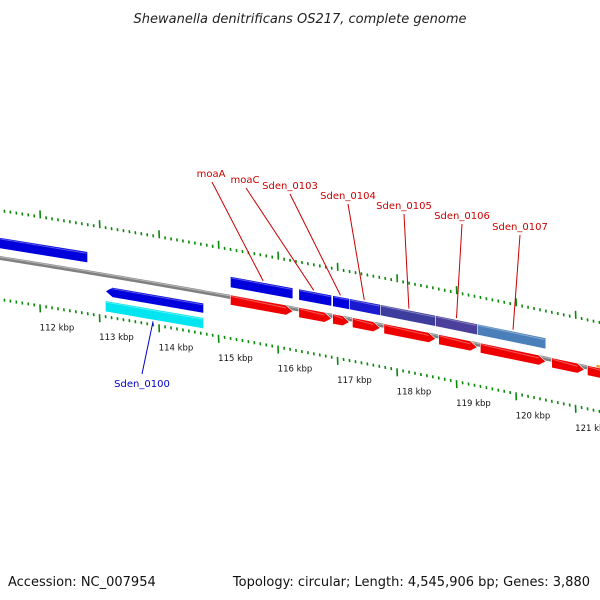 Image resolution: width=600 pixels, height=600 pixels. I want to click on gene-label: Sden_0103, so click(290, 186).